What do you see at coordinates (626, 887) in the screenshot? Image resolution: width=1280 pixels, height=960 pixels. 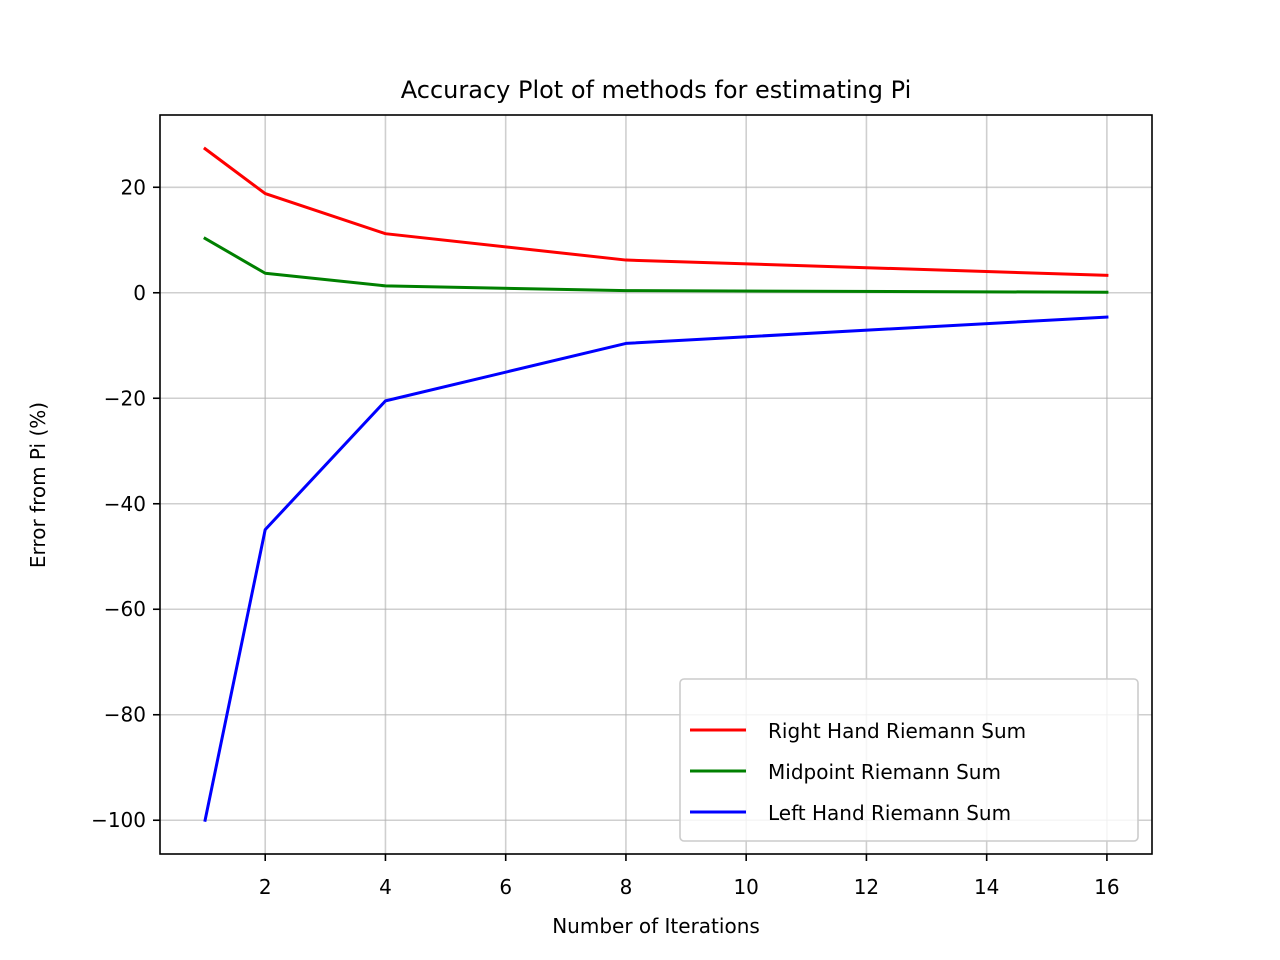 I see `x-tick-label: 8` at bounding box center [626, 887].